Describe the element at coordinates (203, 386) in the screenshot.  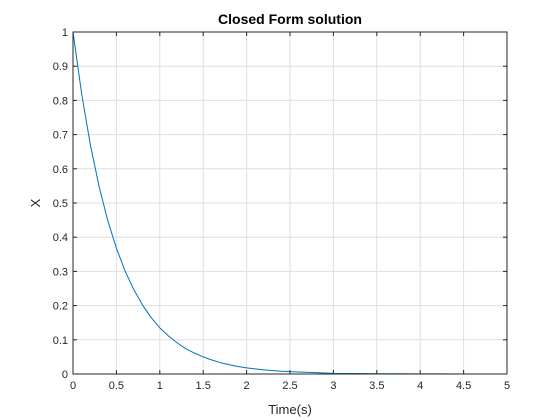
I see `x-tick-label: 1.5` at that location.